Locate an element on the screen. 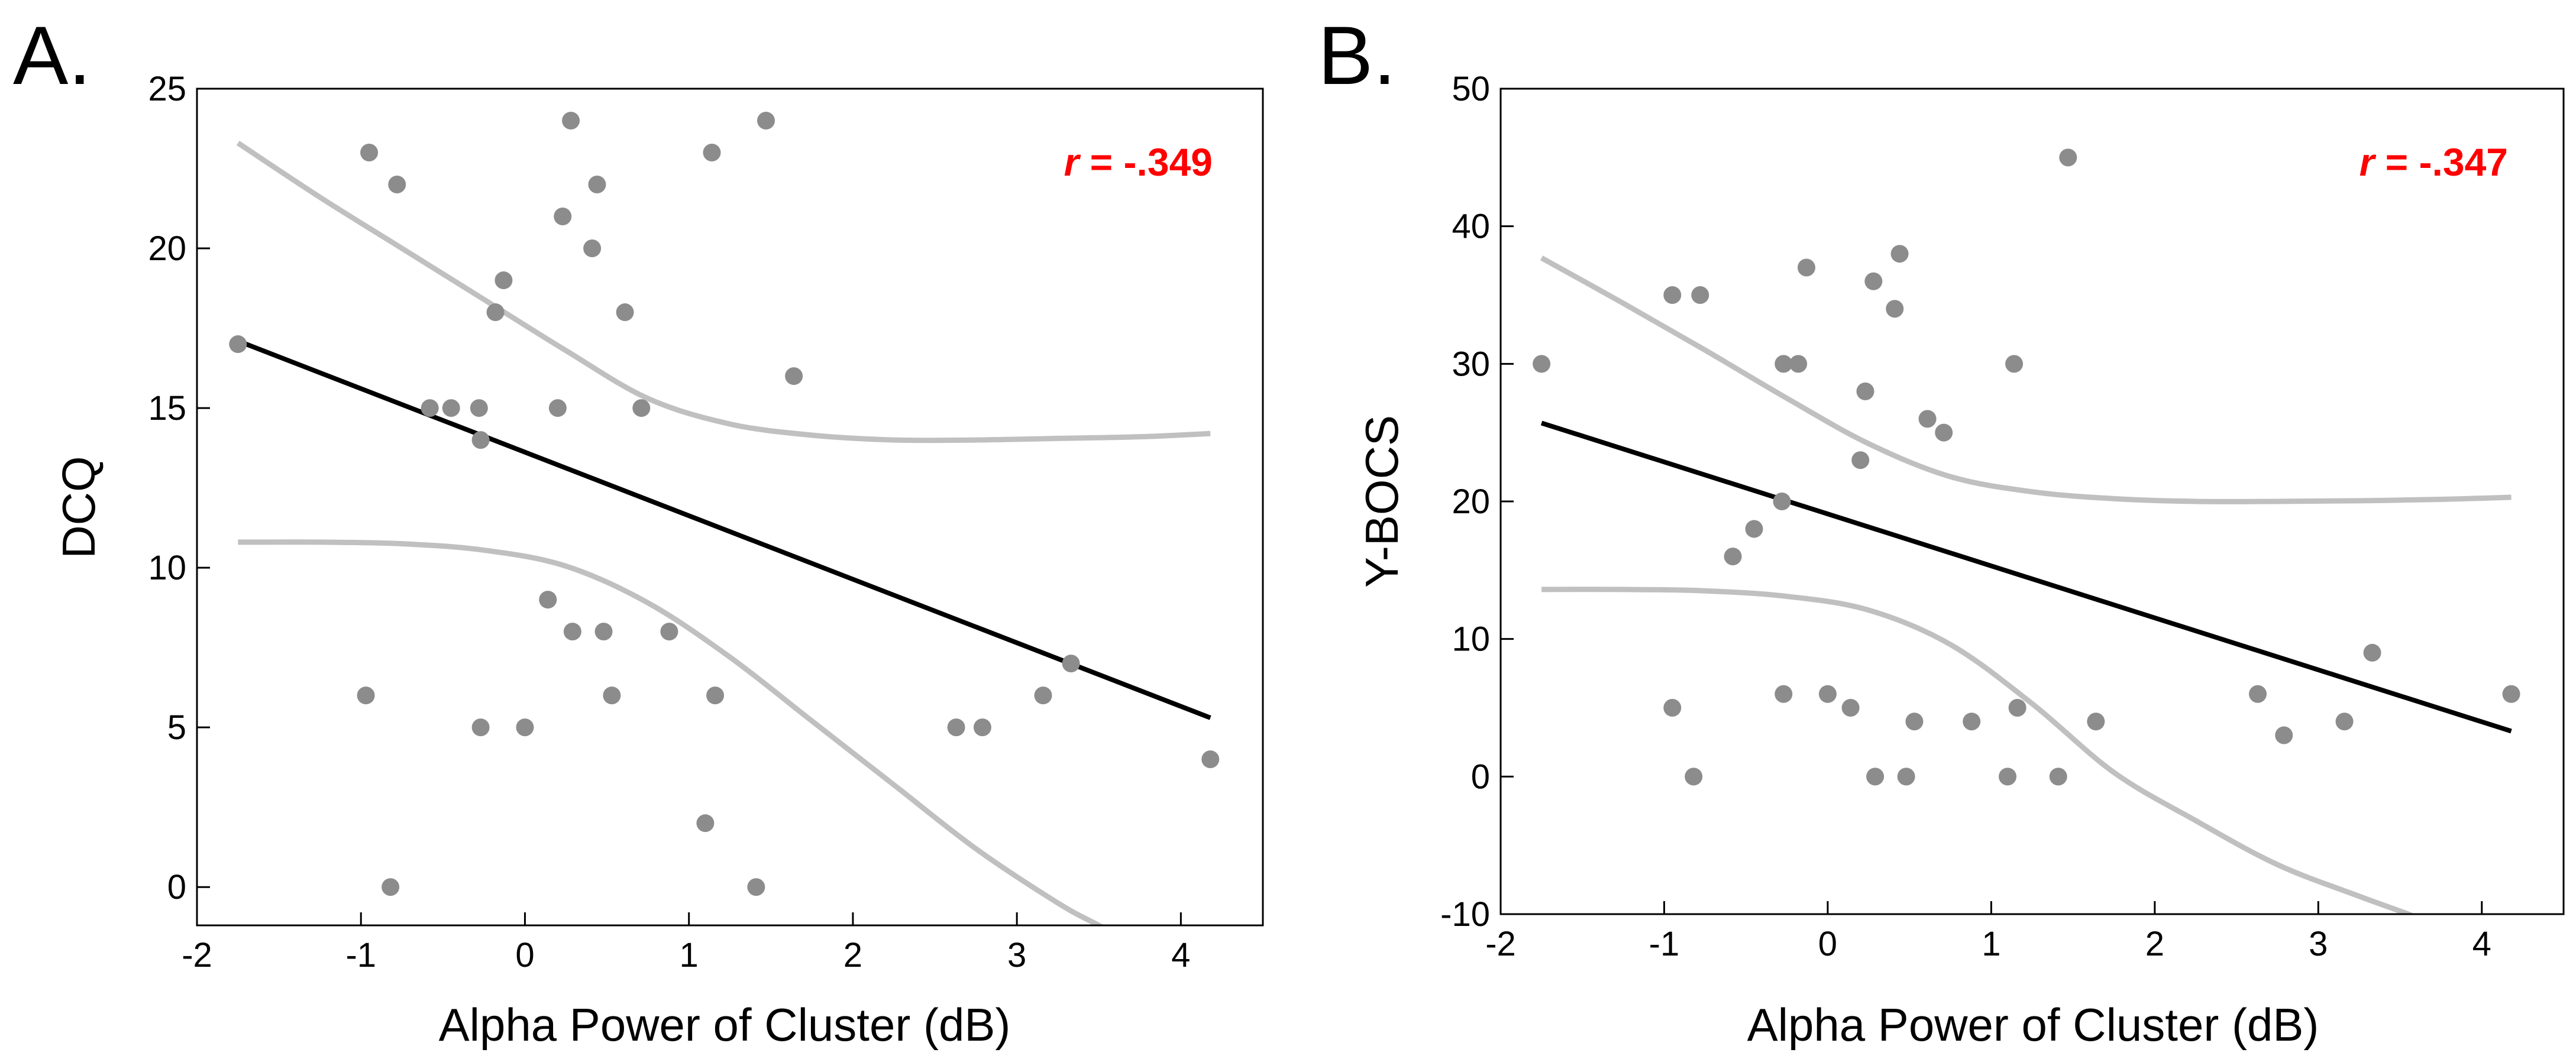  panel-a-y-tick-label: 5 is located at coordinates (176, 727).